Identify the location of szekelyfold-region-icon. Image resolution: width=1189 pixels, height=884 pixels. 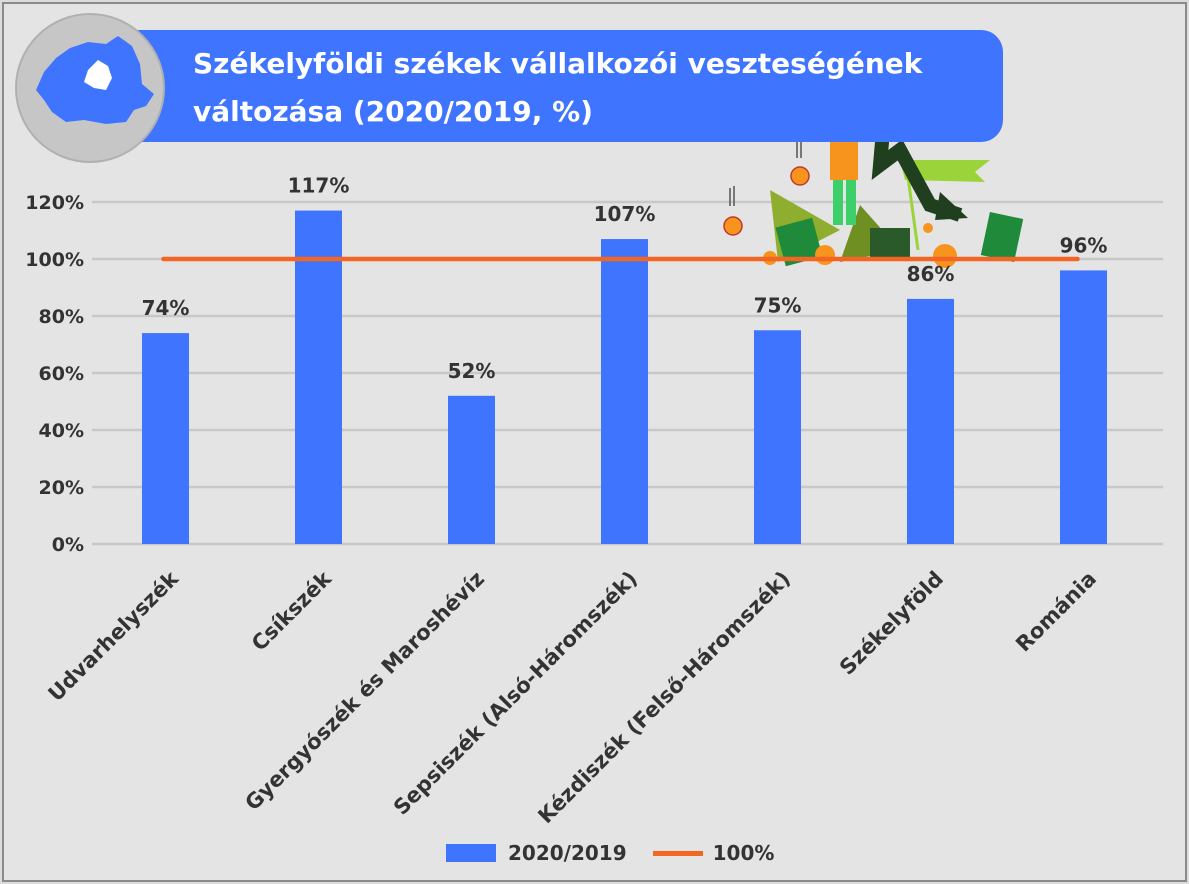
(98, 75).